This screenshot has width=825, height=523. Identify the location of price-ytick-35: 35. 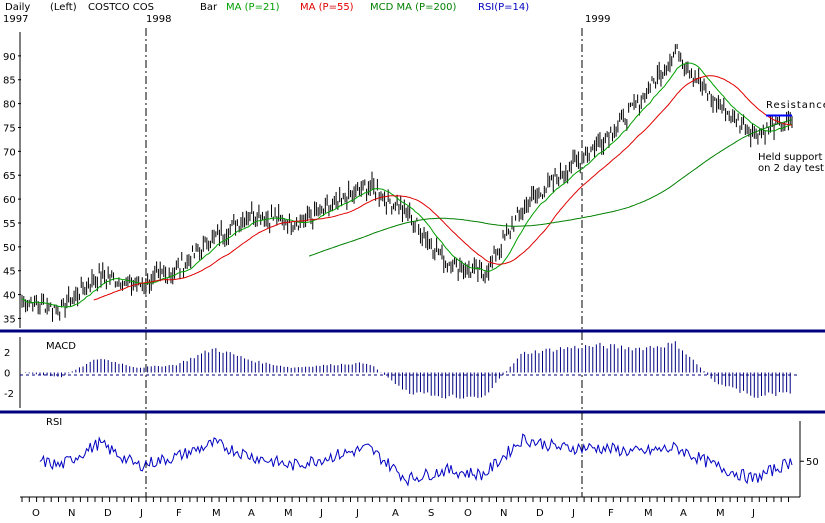
(9, 319).